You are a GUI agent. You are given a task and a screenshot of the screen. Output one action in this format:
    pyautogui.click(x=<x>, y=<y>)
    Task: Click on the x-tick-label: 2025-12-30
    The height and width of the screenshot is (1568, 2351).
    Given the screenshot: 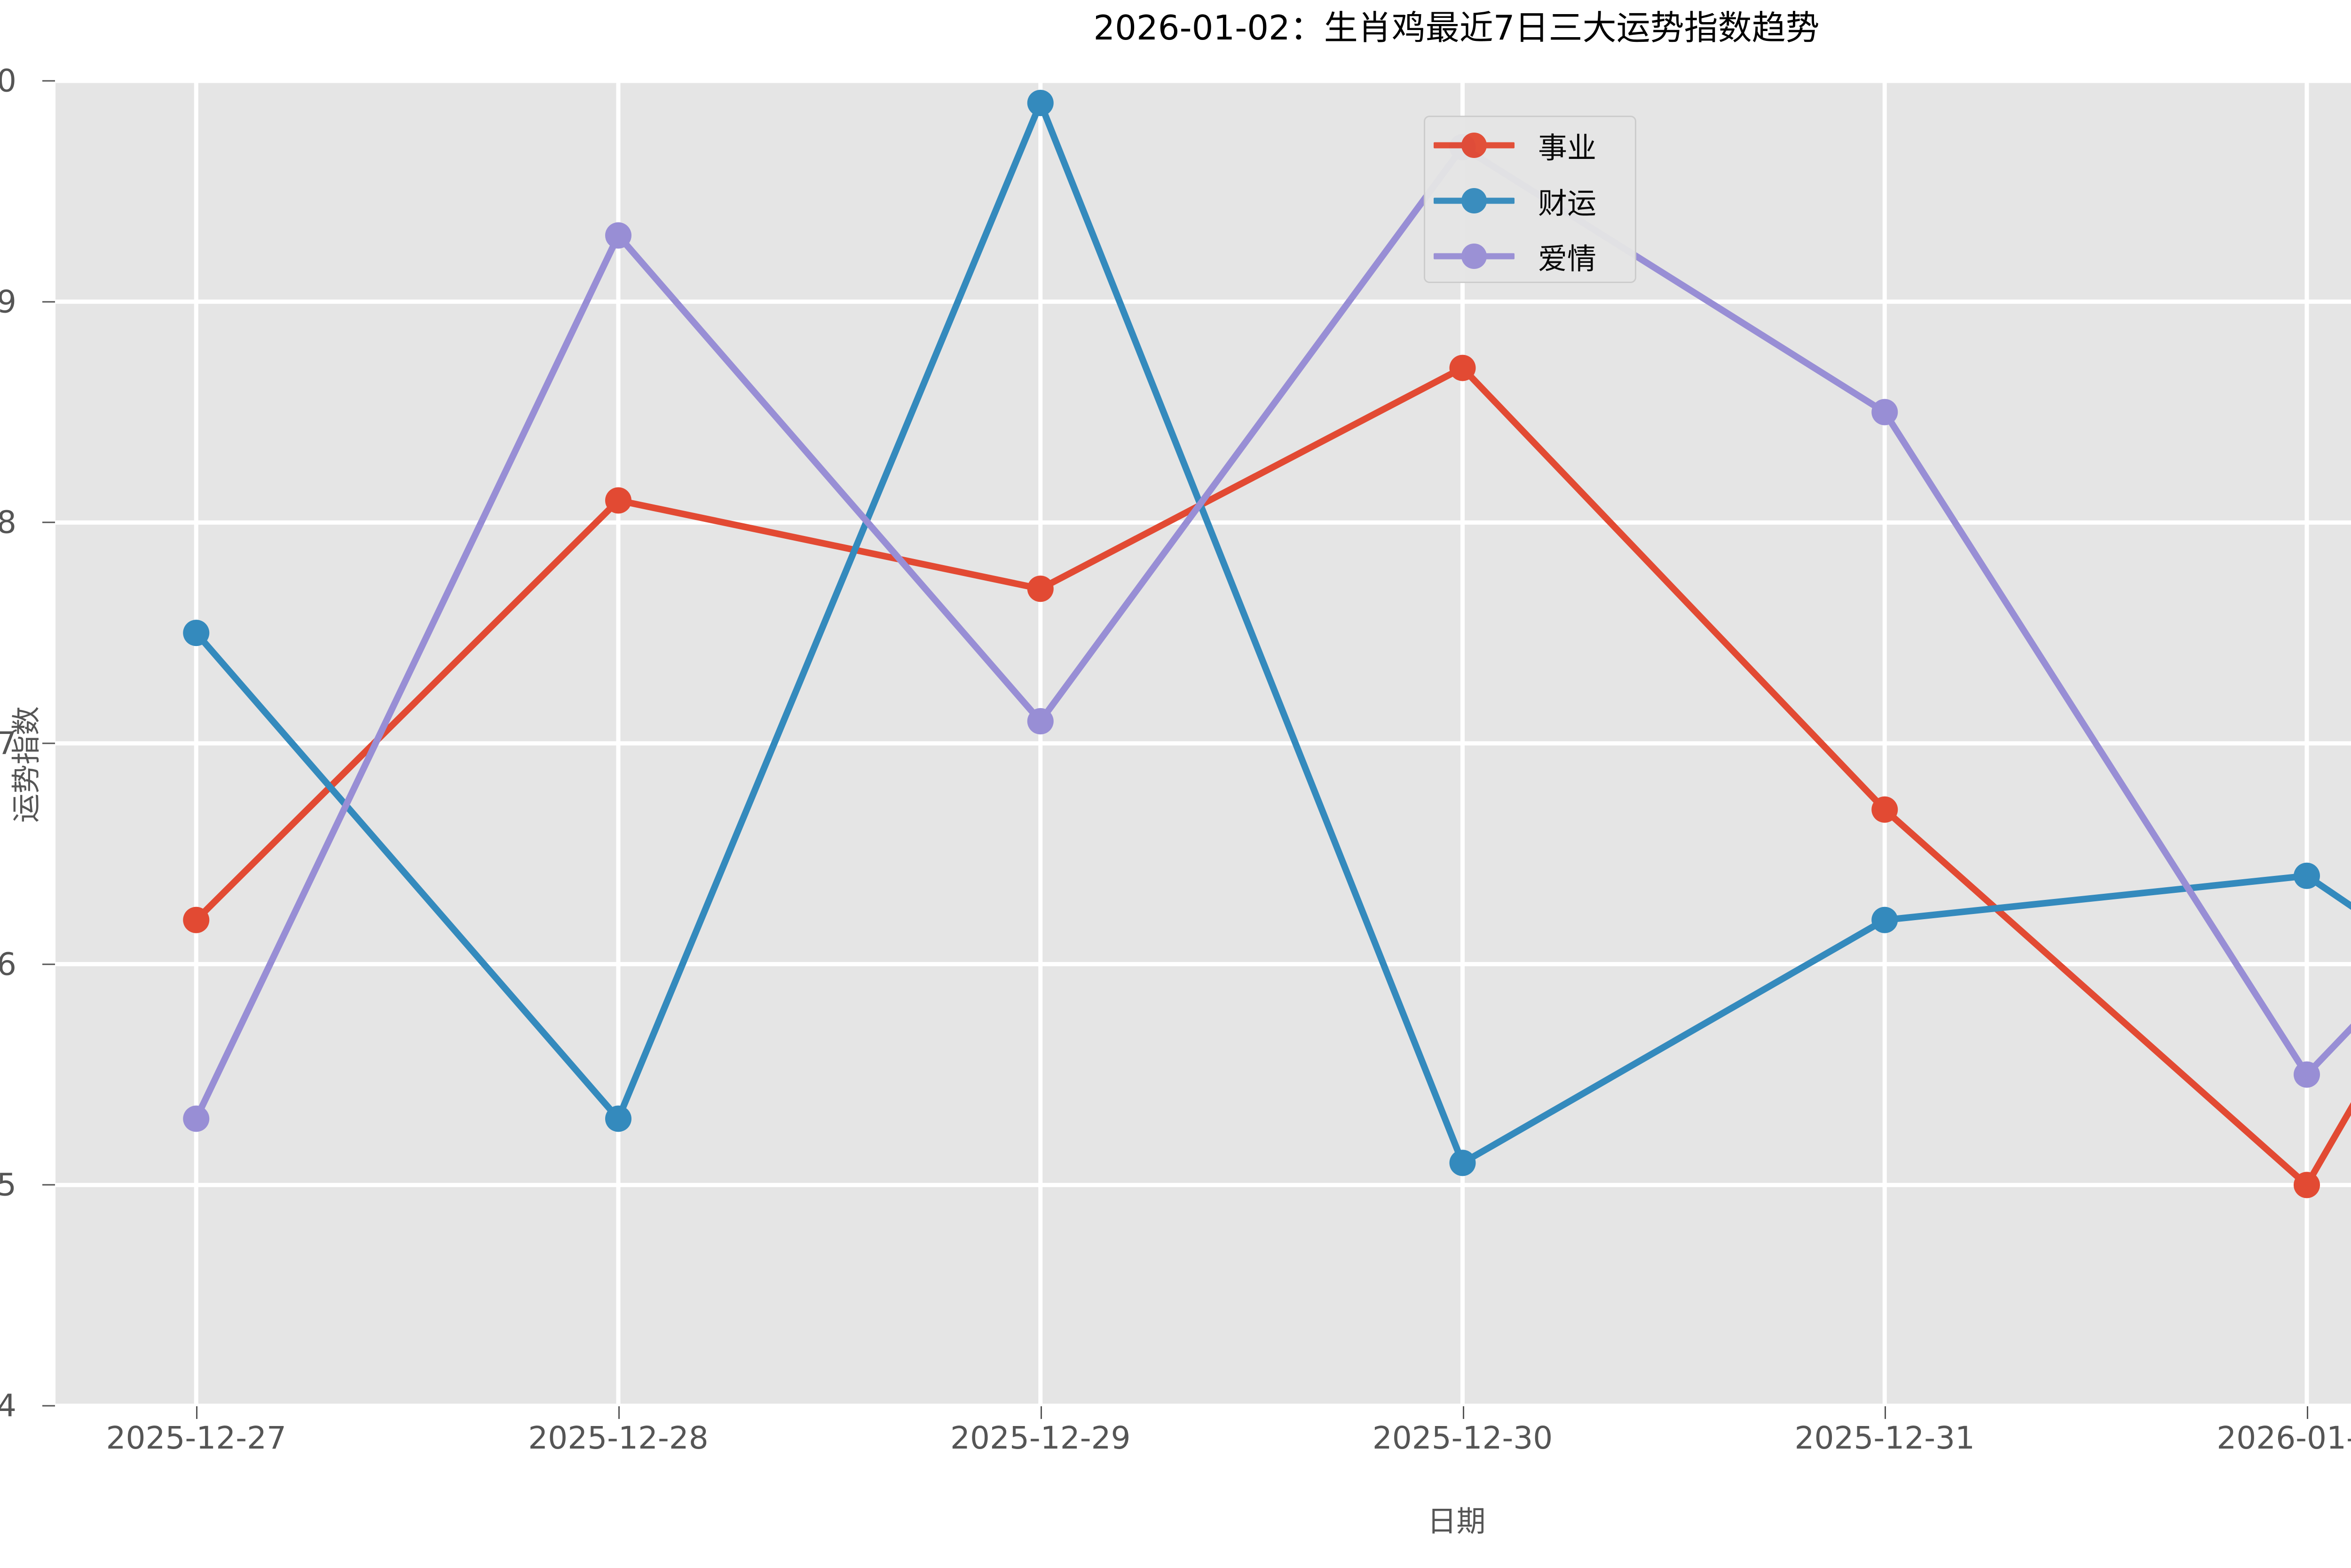 What is the action you would take?
    pyautogui.click(x=1462, y=1438)
    